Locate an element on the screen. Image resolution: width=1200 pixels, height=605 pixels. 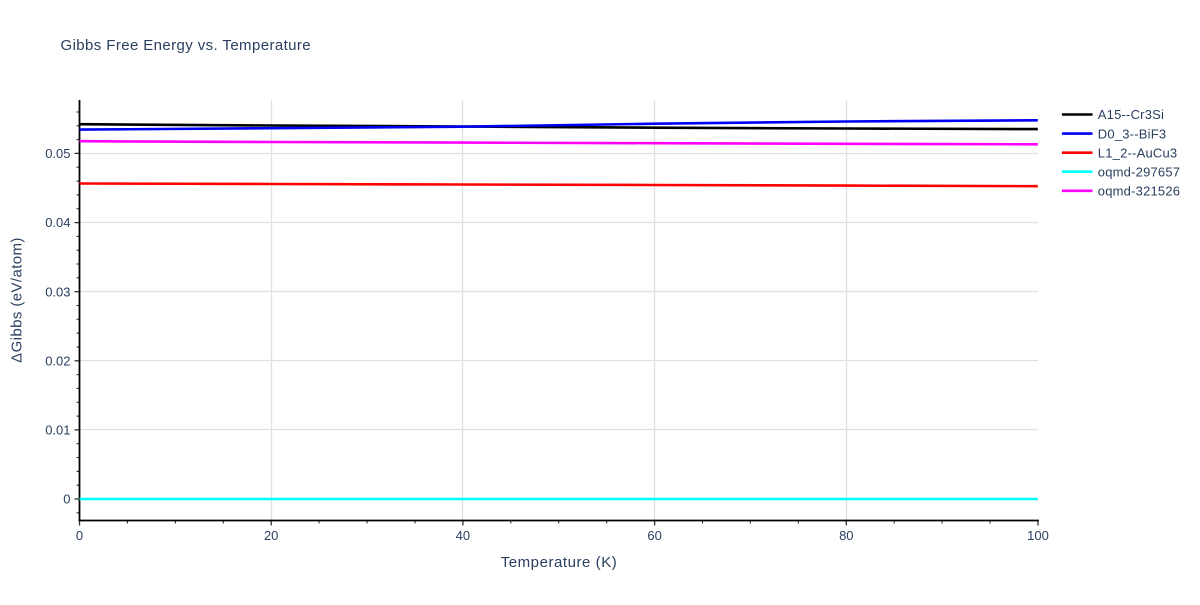
svg-text: 80 is located at coordinates (846, 535).